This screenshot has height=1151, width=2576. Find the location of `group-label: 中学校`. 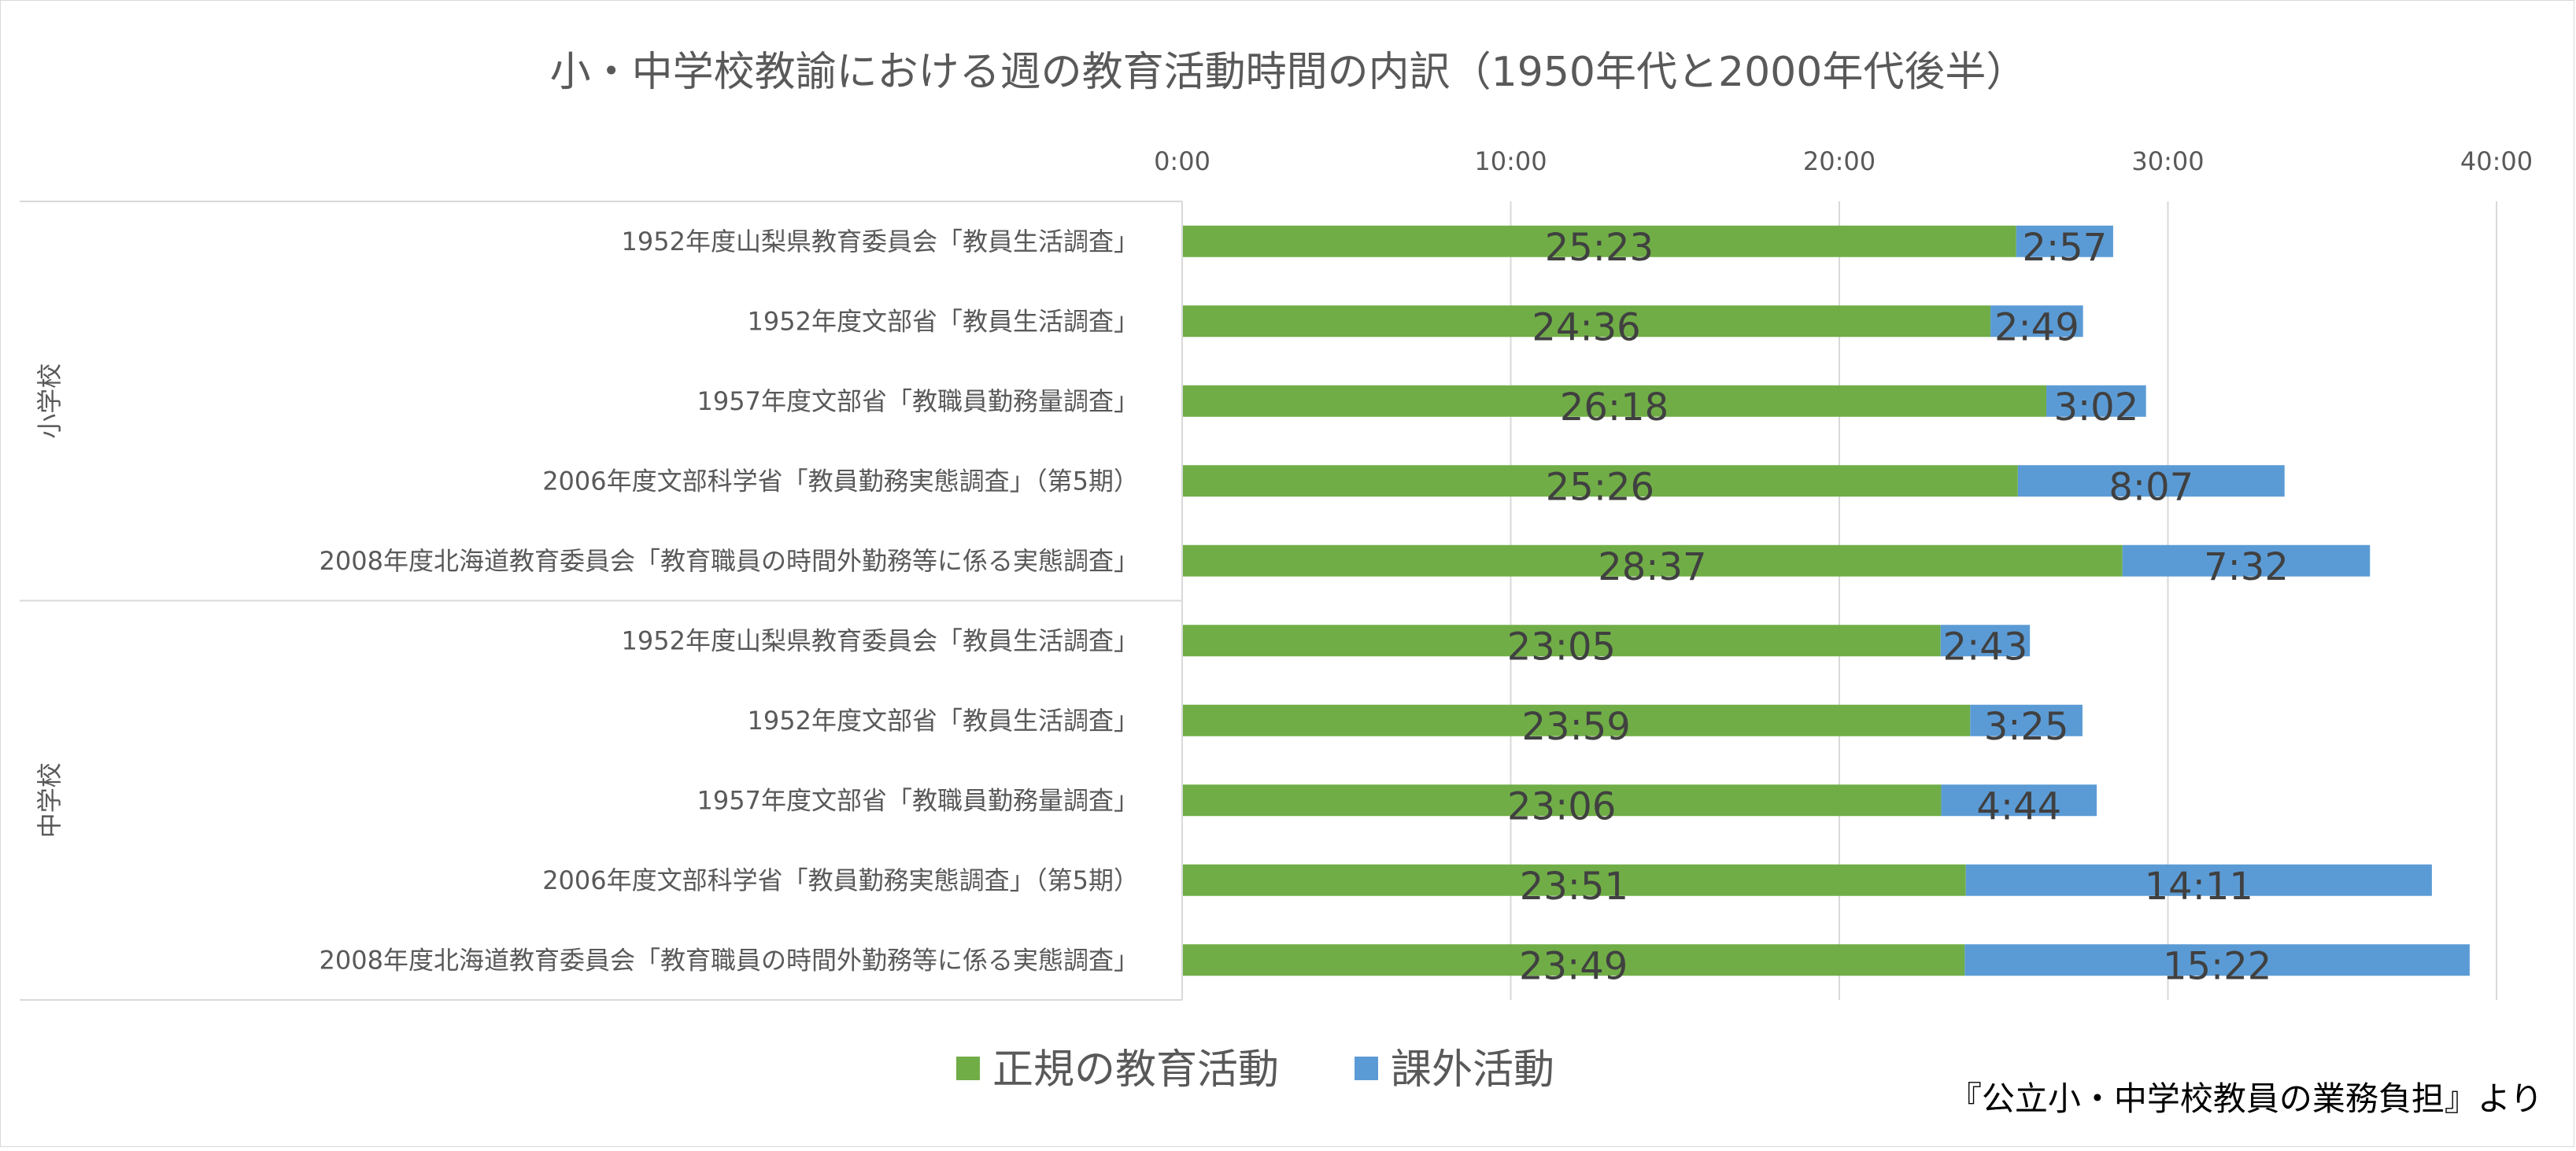

group-label: 中学校 is located at coordinates (50, 800).